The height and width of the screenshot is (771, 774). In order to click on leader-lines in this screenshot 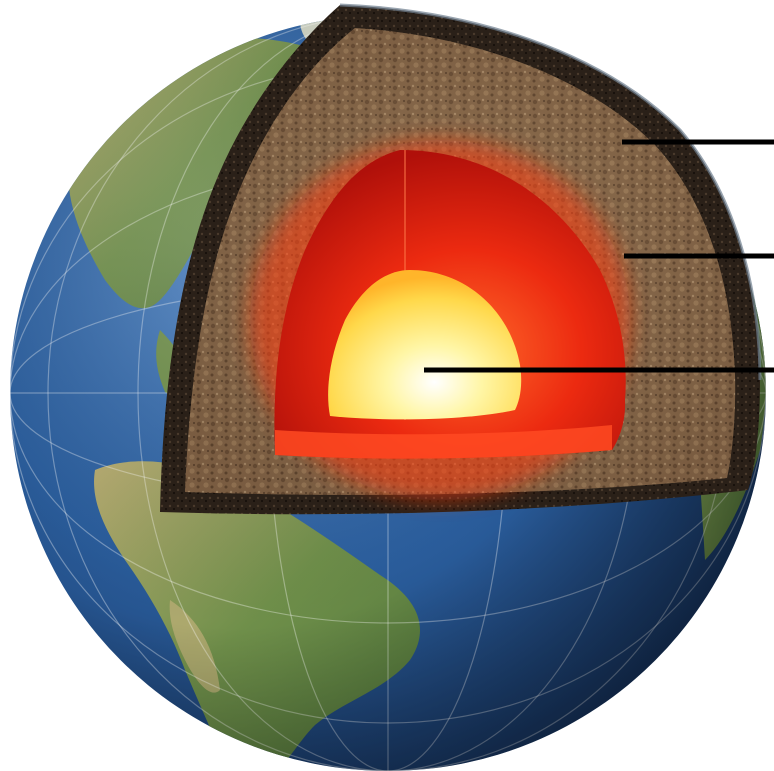, I will do `click(599, 256)`.